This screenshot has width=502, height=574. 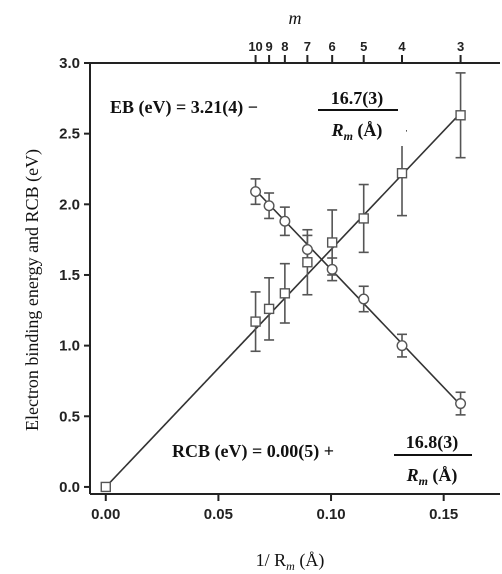 What do you see at coordinates (284, 46) in the screenshot?
I see `top-tick-label: 8` at bounding box center [284, 46].